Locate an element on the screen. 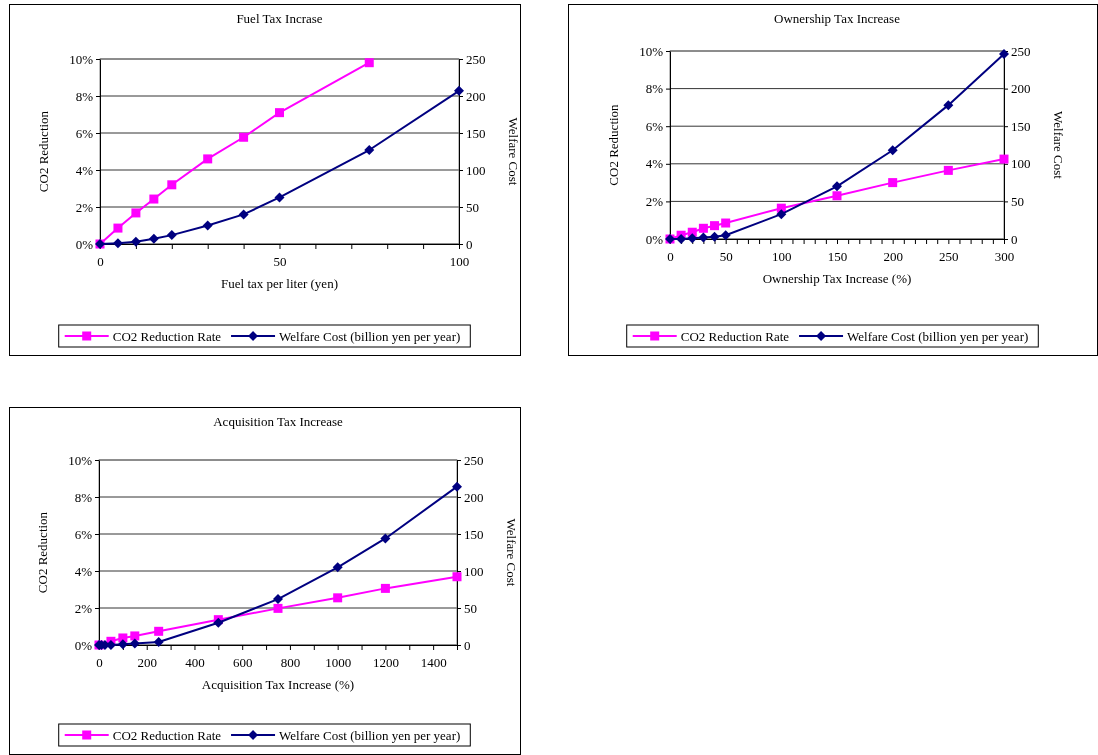 This screenshot has width=1098, height=755. chart-title: Fuel Tax Incrase is located at coordinates (279, 18).